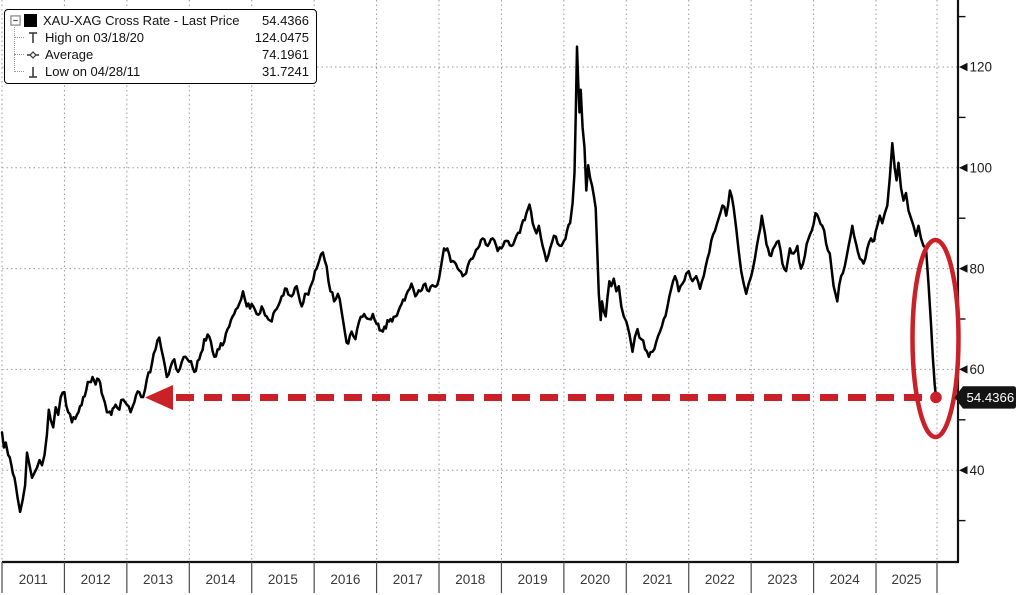  I want to click on y-tick-label: 100, so click(981, 168).